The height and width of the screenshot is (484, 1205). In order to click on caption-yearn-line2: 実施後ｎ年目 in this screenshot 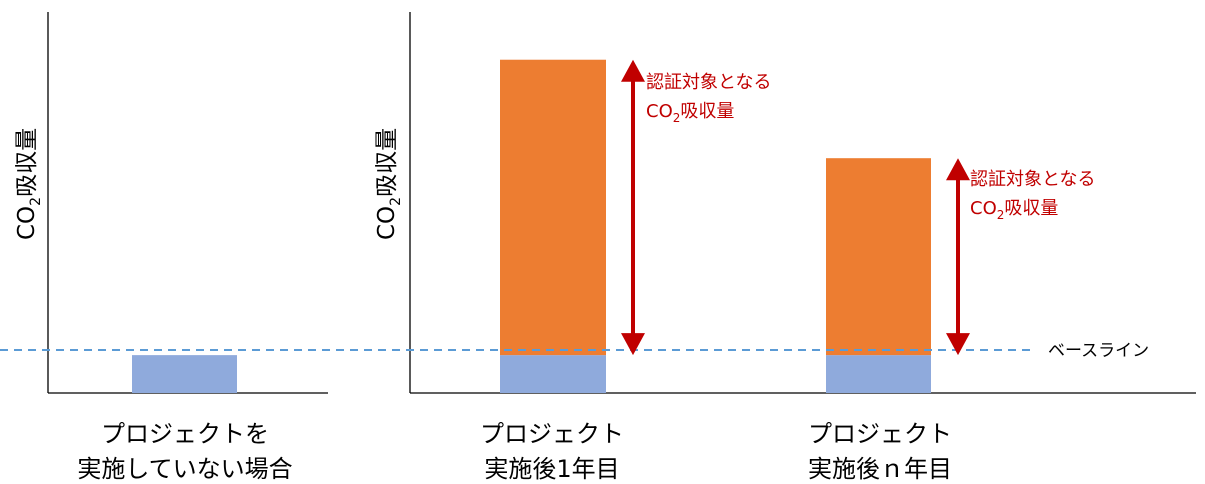, I will do `click(880, 469)`.